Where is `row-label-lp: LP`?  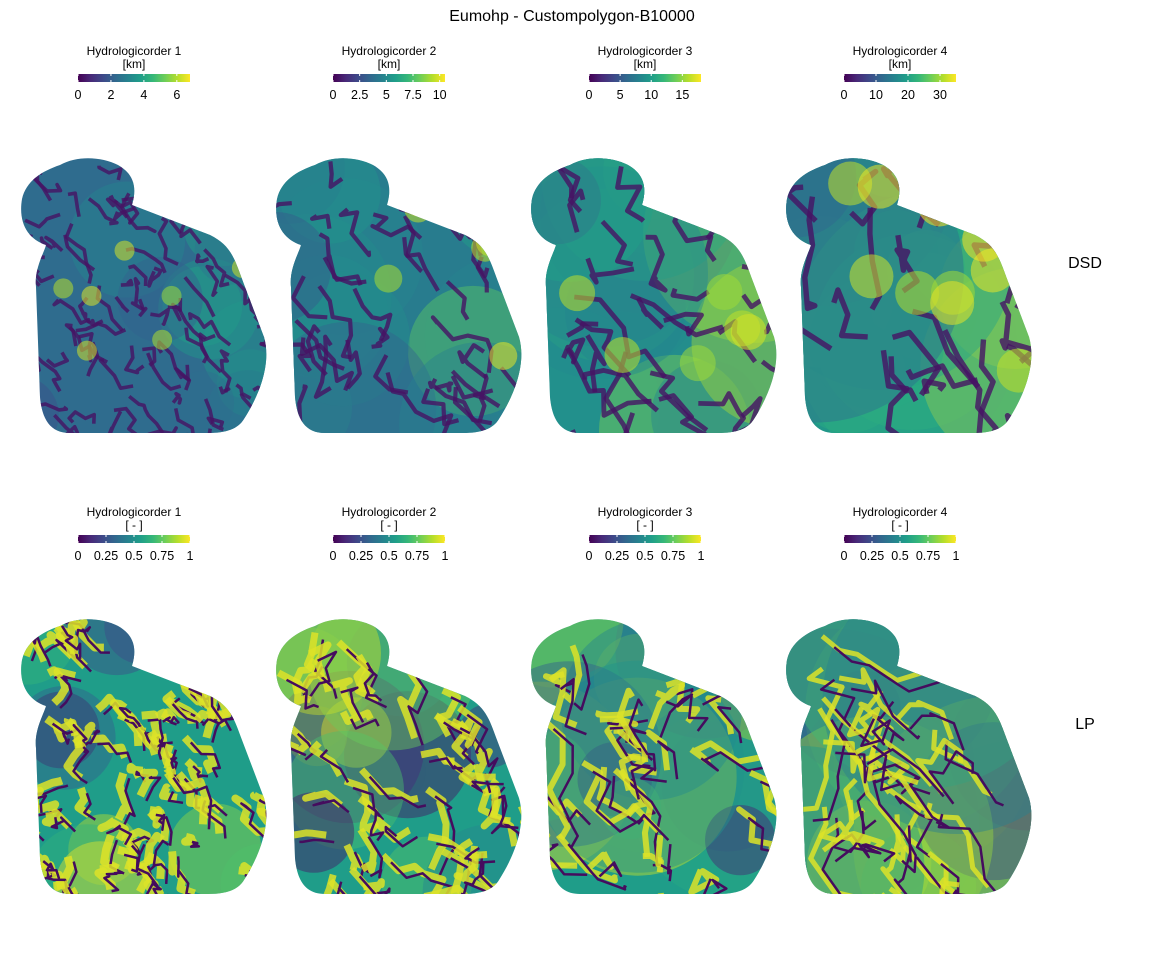 row-label-lp: LP is located at coordinates (1085, 724).